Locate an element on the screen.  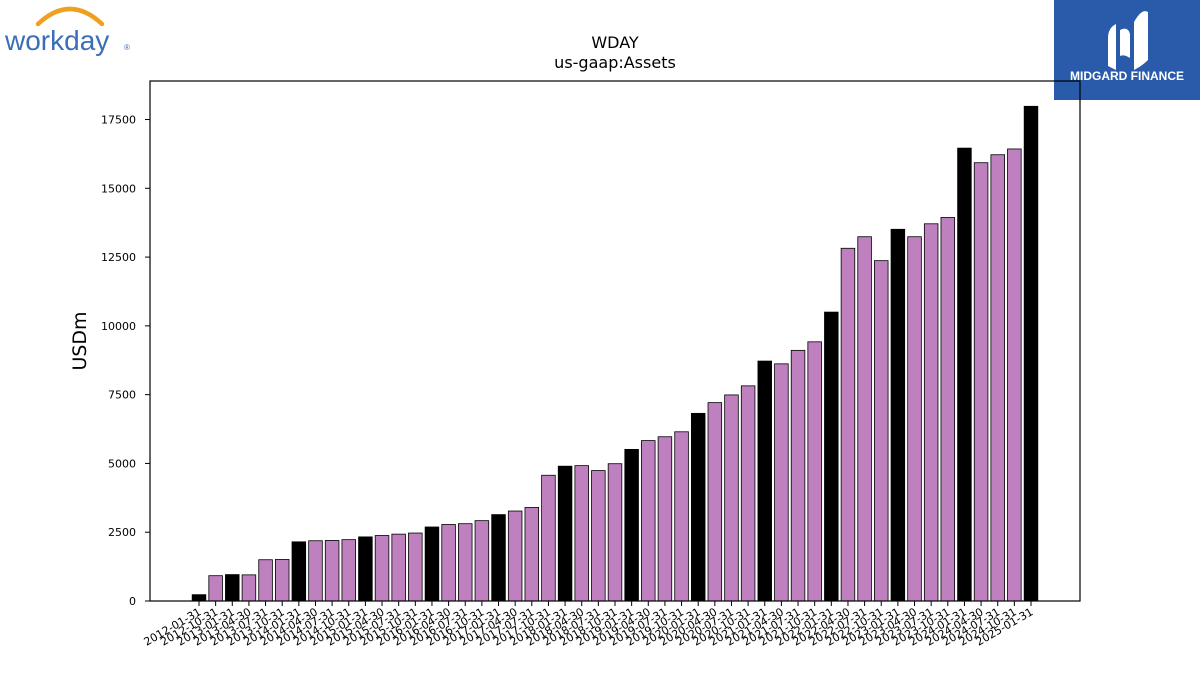
midgard-logo-graphic: MIDGARD FINANCE is located at coordinates (1127, 47).